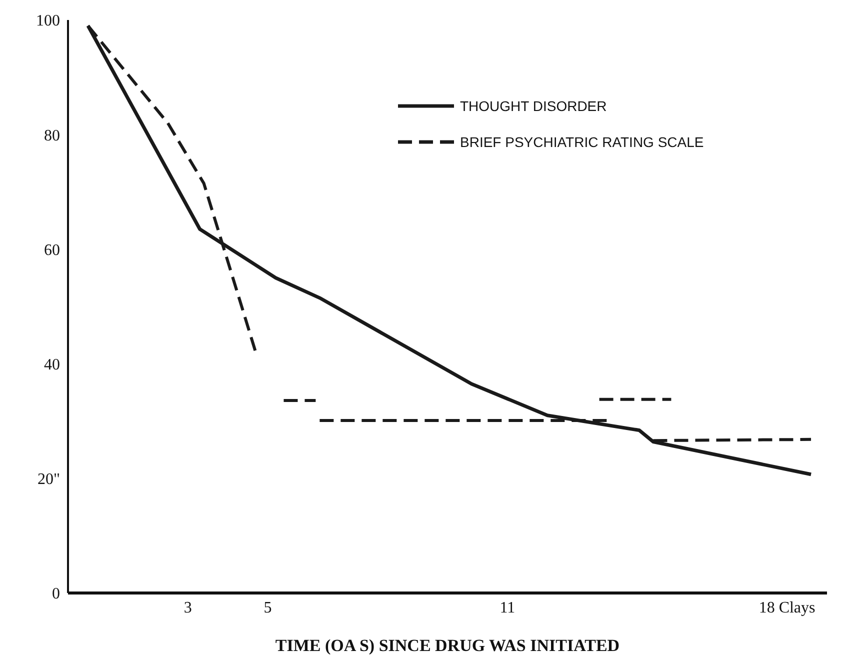 The image size is (845, 671). What do you see at coordinates (48, 21) in the screenshot?
I see `y-tick-label: 100` at bounding box center [48, 21].